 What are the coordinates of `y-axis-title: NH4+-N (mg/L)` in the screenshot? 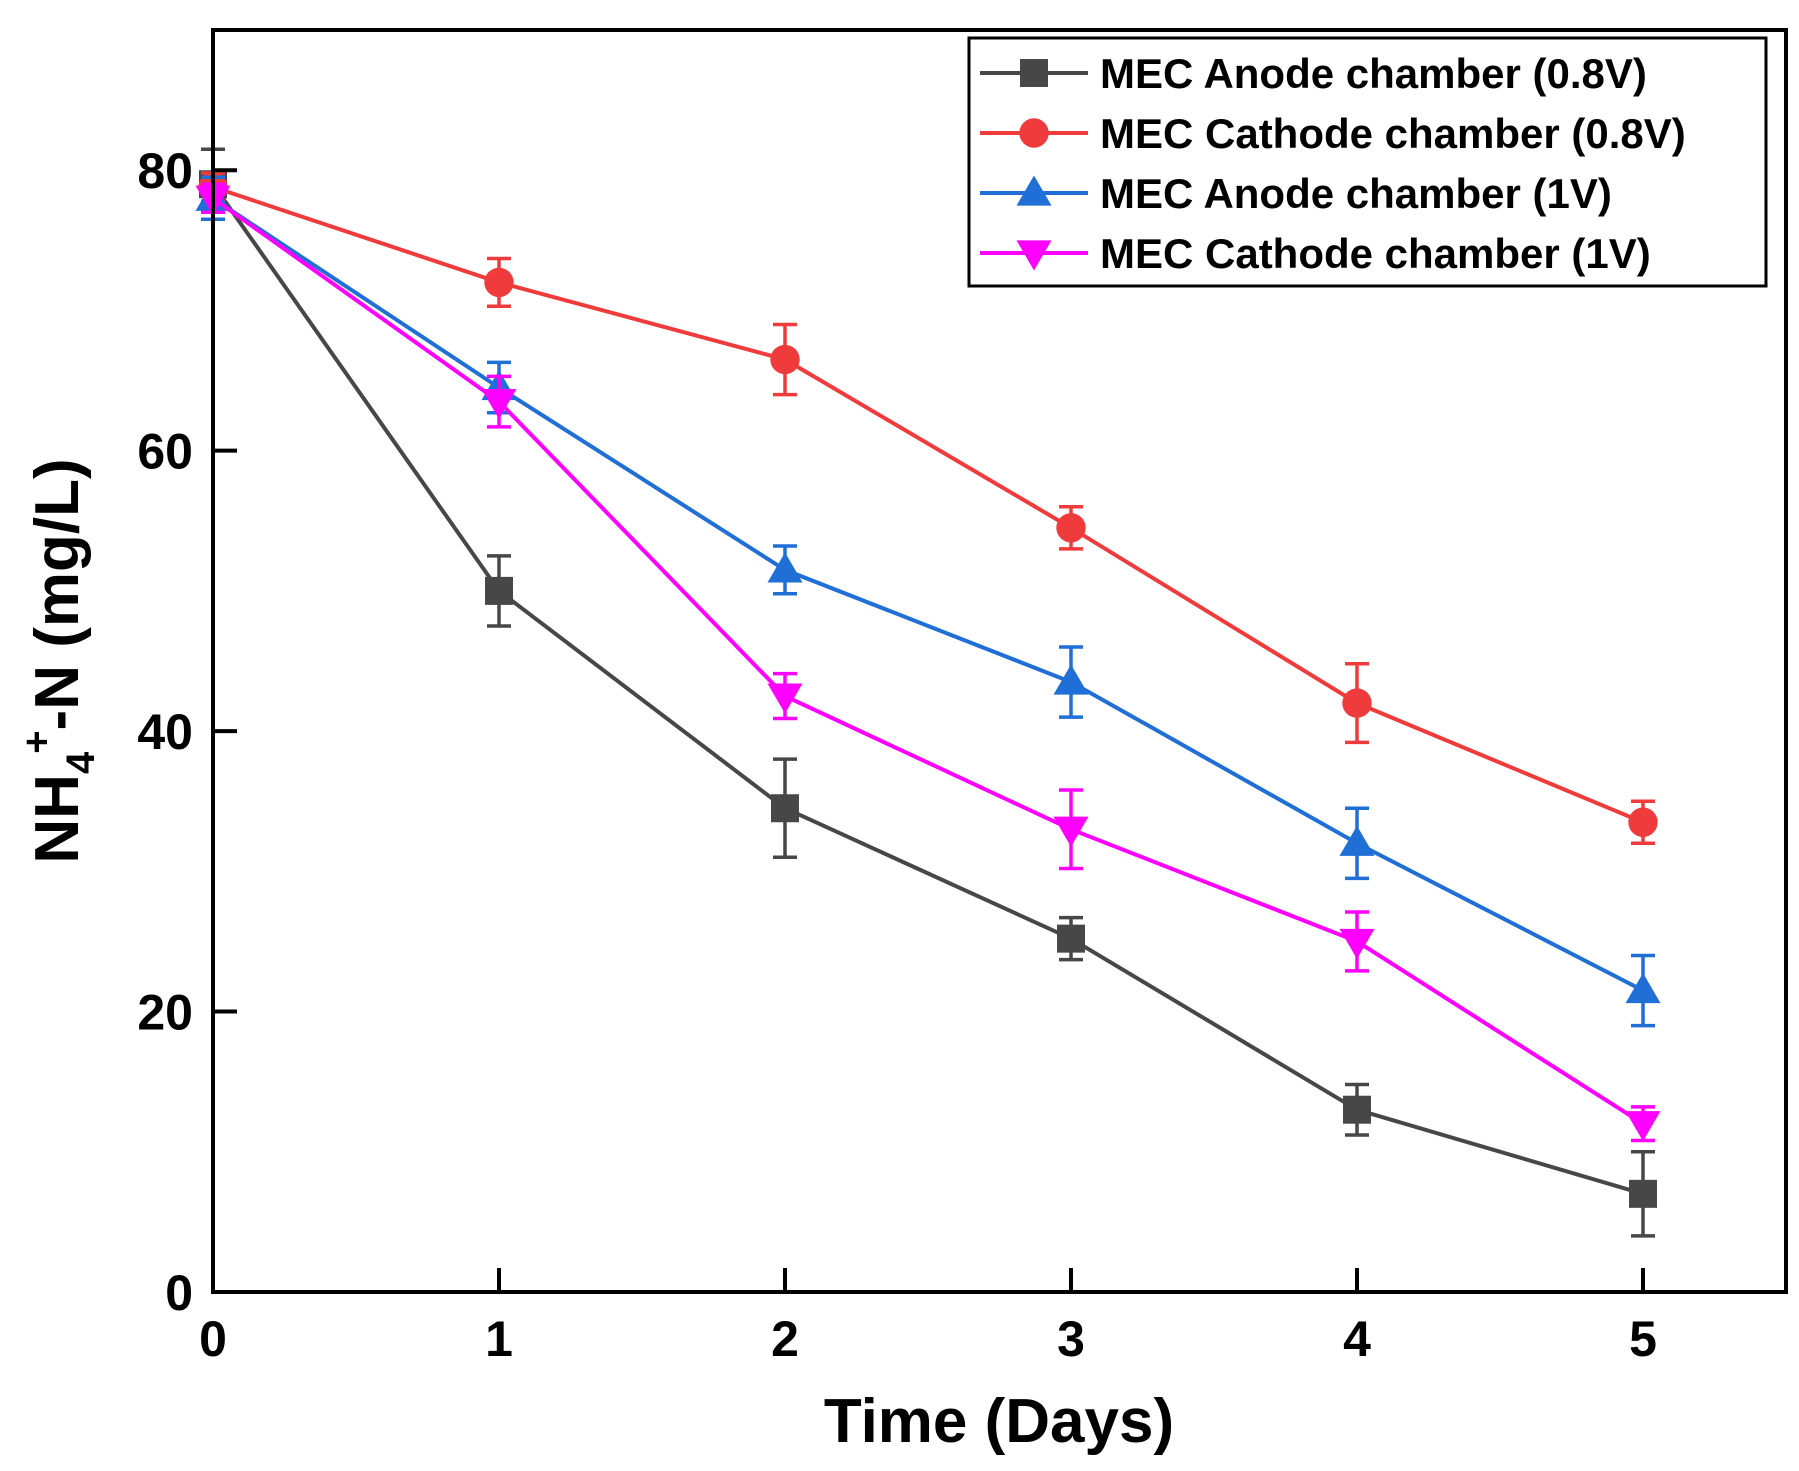 It's located at (59, 660).